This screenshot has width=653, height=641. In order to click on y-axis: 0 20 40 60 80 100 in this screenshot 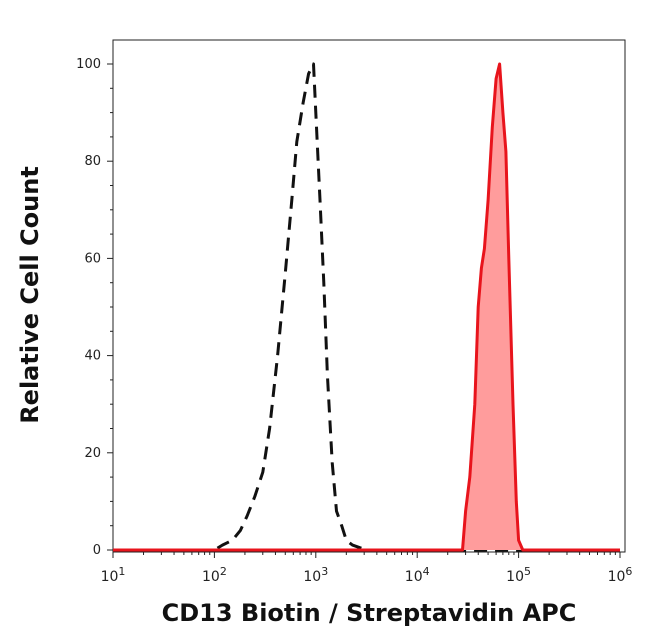, I will do `click(94, 307)`.